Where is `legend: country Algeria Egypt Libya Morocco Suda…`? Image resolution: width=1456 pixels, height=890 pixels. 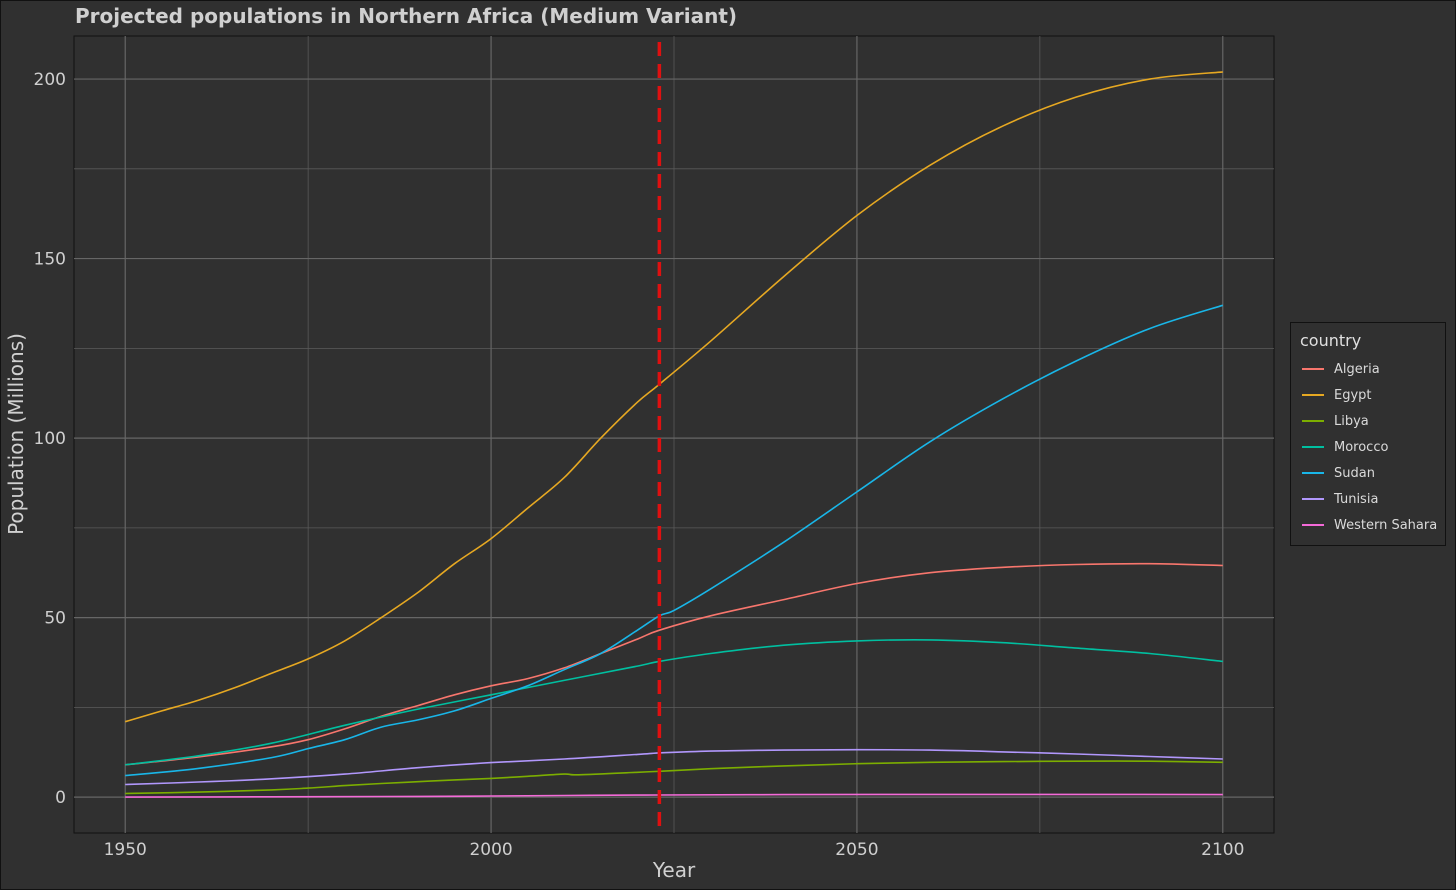 legend: country Algeria Egypt Libya Morocco Suda… is located at coordinates (1368, 434).